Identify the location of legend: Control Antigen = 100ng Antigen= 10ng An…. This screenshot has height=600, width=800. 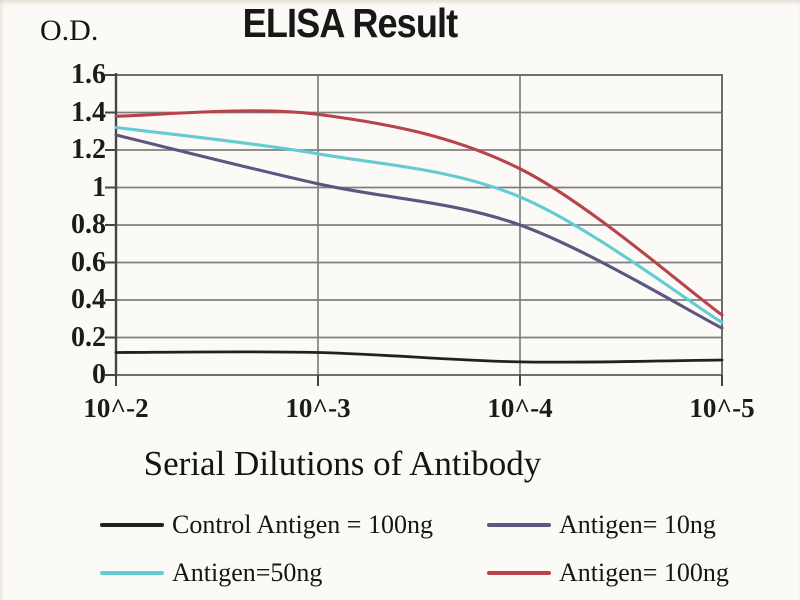
(415, 549).